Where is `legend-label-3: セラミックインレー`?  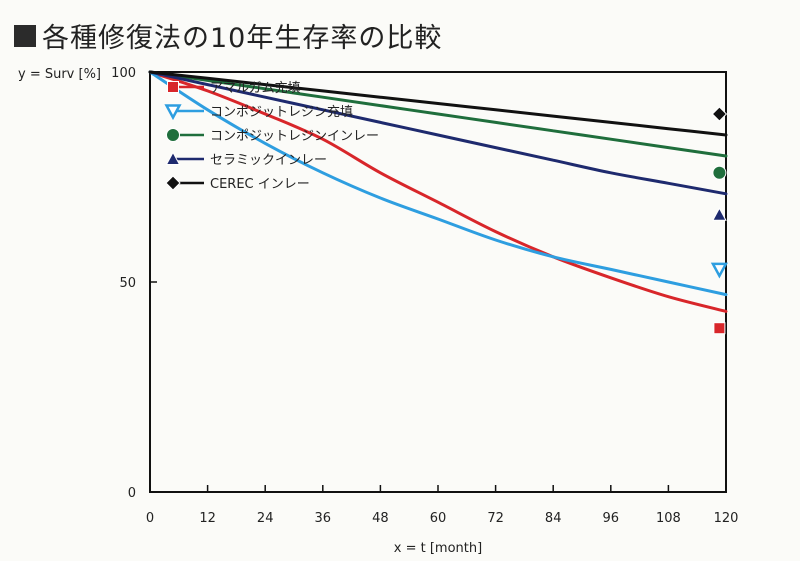 legend-label-3: セラミックインレー is located at coordinates (268, 160).